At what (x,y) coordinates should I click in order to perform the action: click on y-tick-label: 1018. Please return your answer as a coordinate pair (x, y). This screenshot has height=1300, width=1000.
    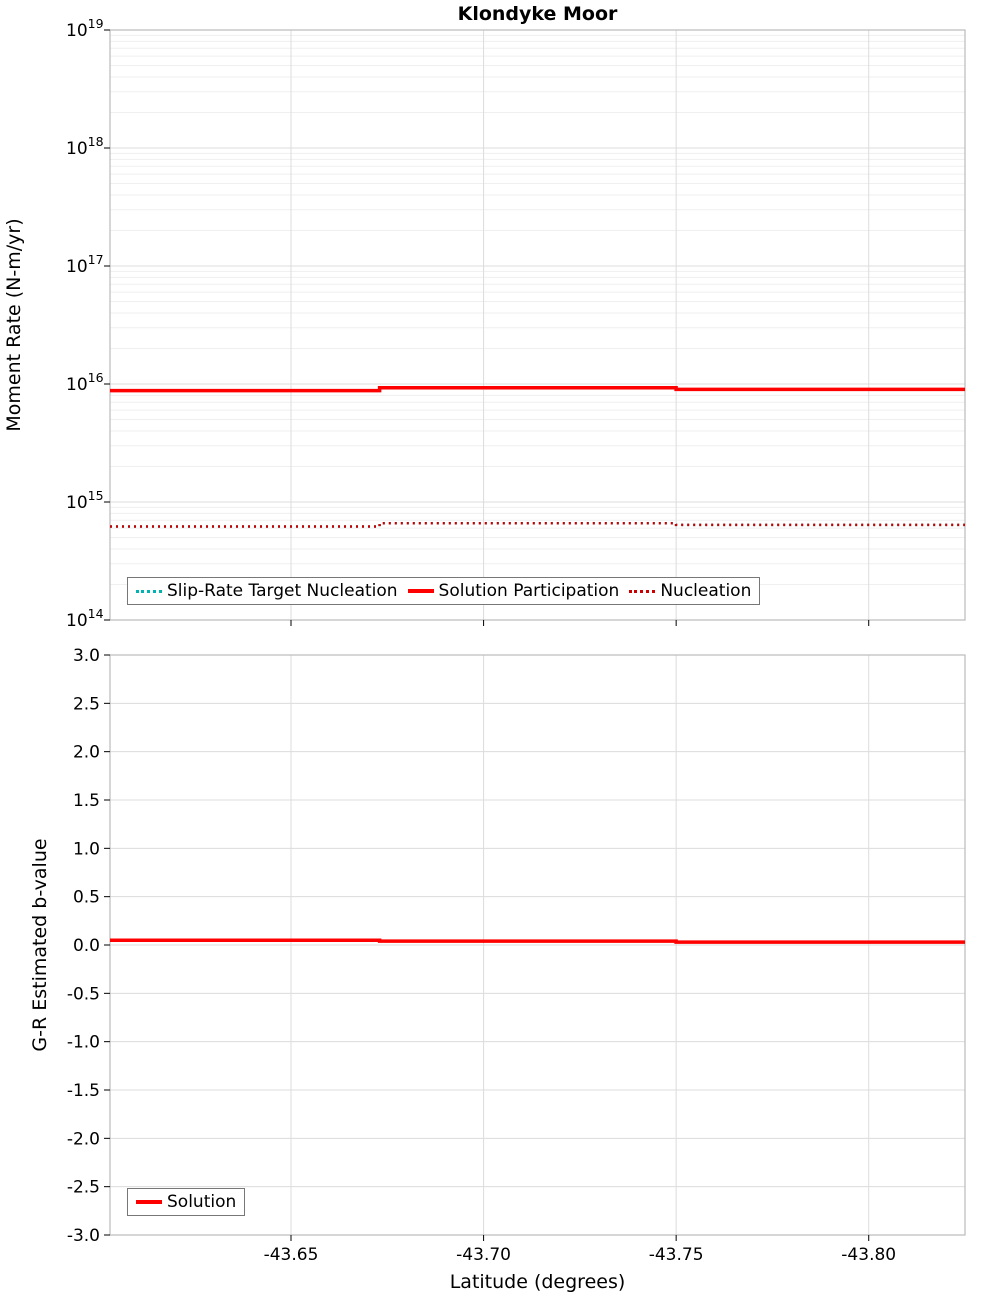
    Looking at the image, I should click on (85, 146).